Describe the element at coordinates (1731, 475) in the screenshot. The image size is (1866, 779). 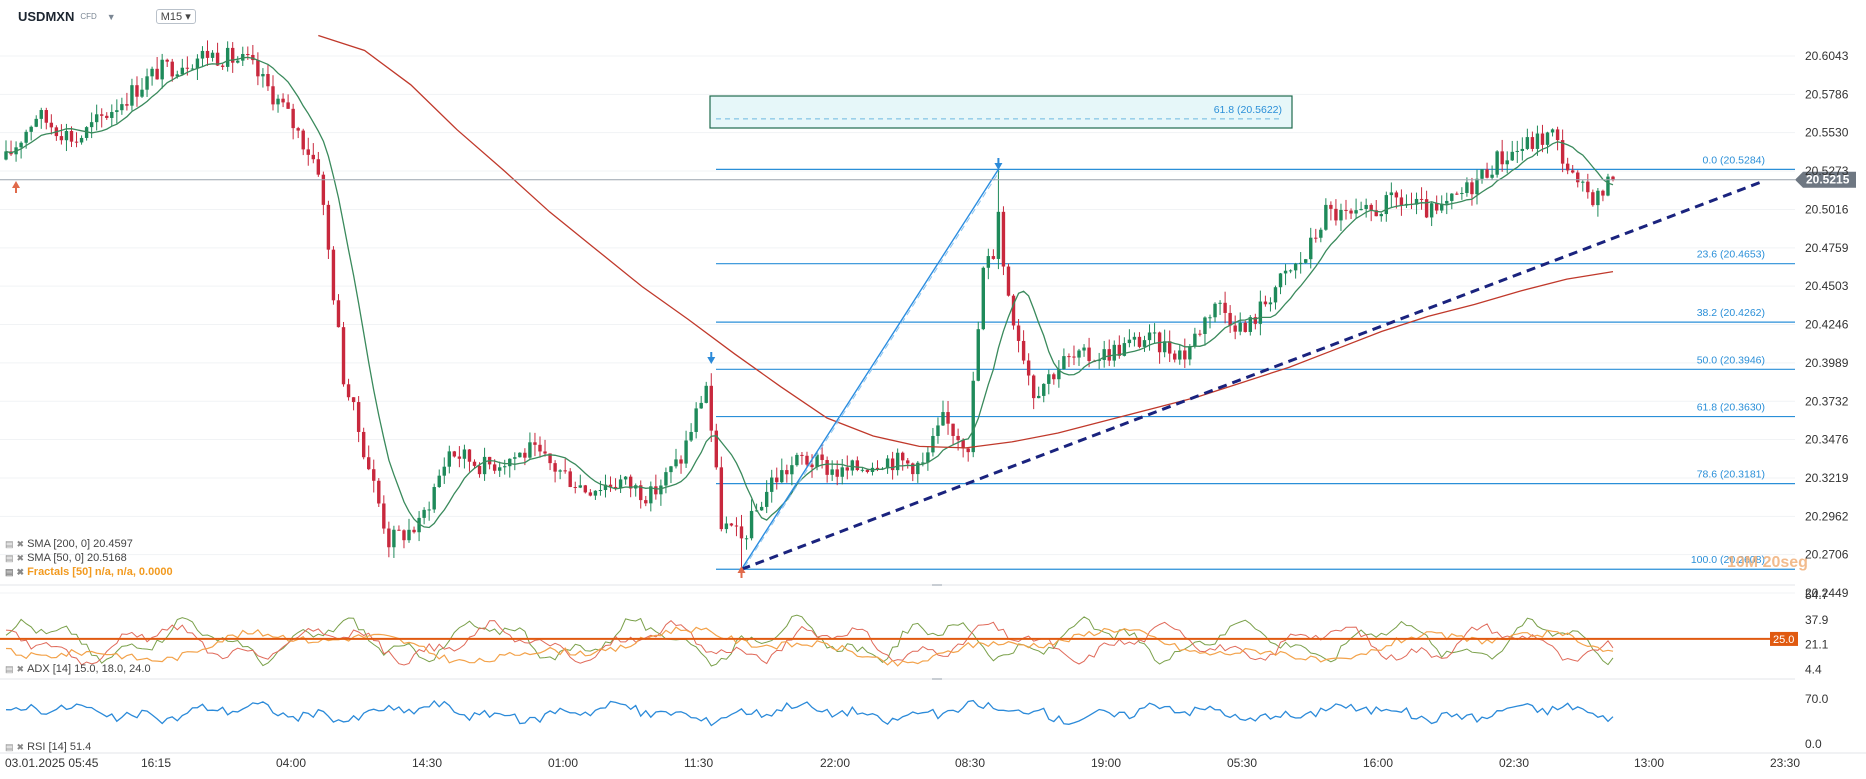
I see `fib-level-label: 78.6 (20.3181)` at that location.